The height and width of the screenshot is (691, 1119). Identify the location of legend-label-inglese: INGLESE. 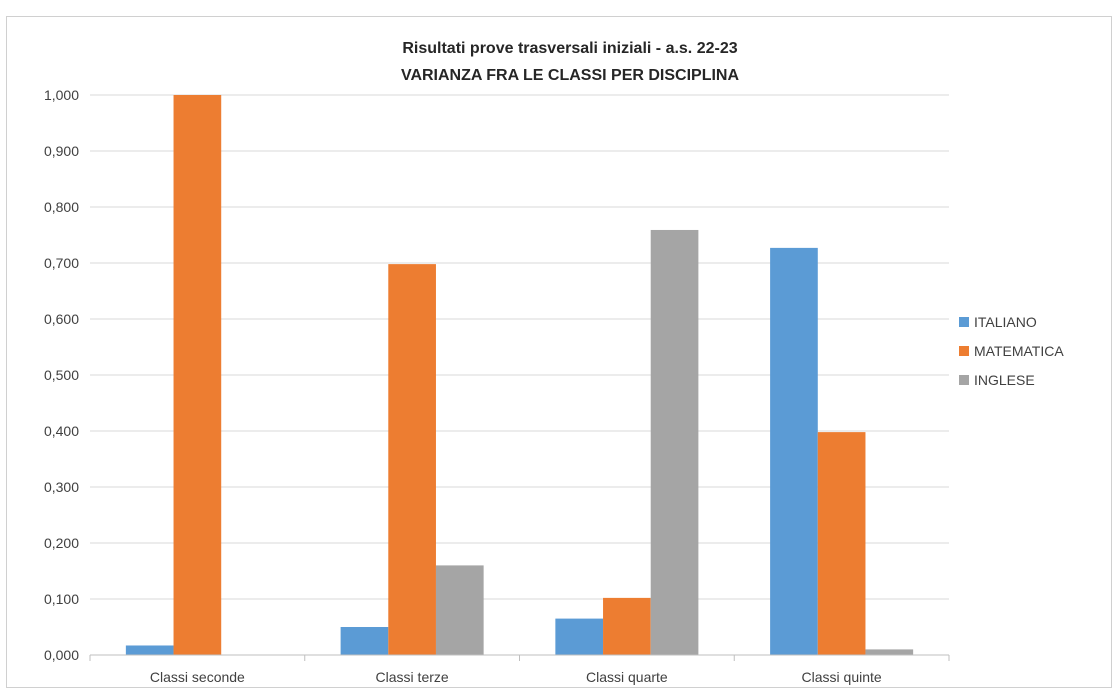
(1004, 380).